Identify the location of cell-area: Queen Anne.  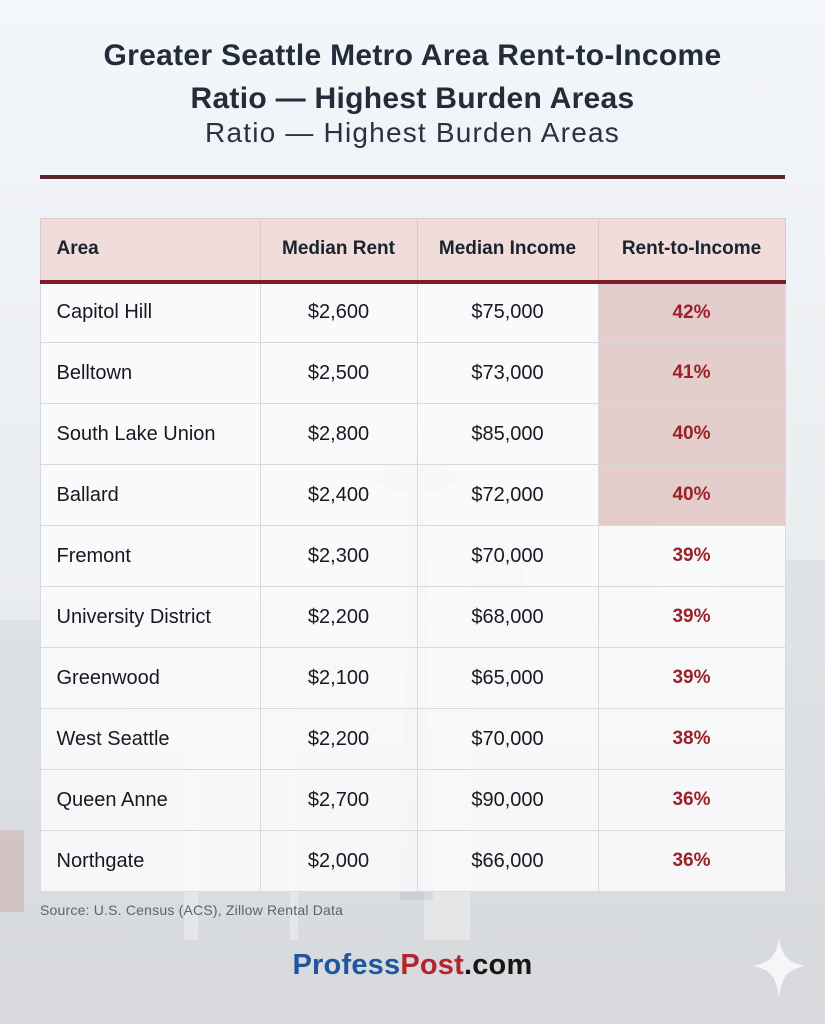
(150, 800).